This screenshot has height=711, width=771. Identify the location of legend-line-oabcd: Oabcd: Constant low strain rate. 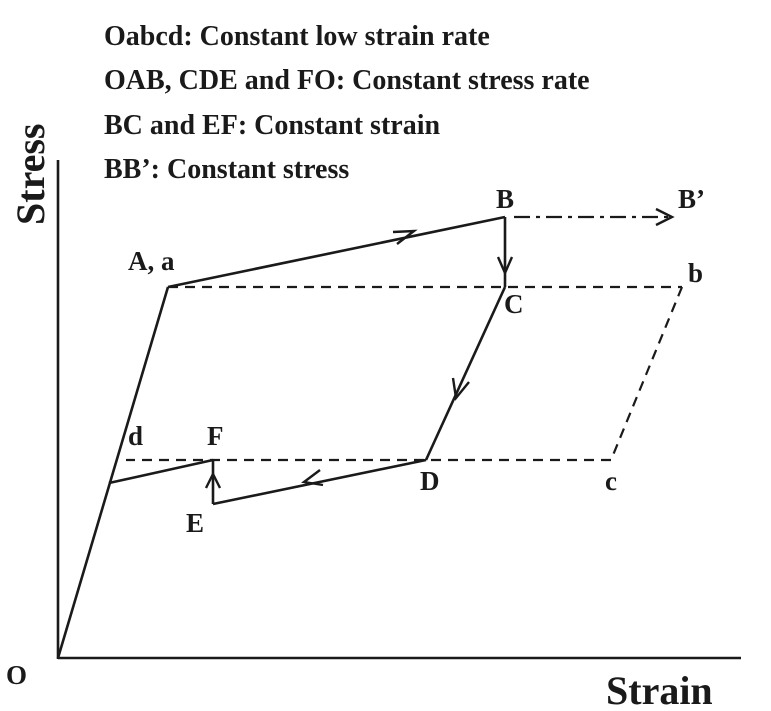
(297, 36).